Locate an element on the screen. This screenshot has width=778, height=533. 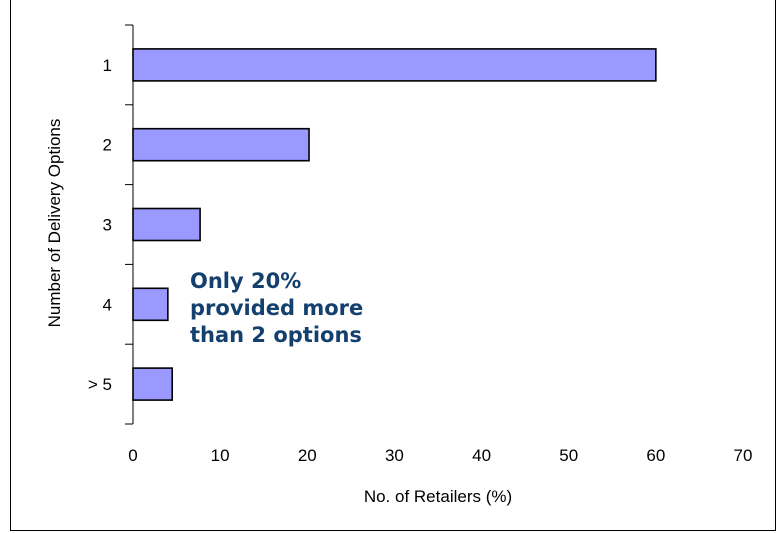
x-tick-label: 70 is located at coordinates (743, 455).